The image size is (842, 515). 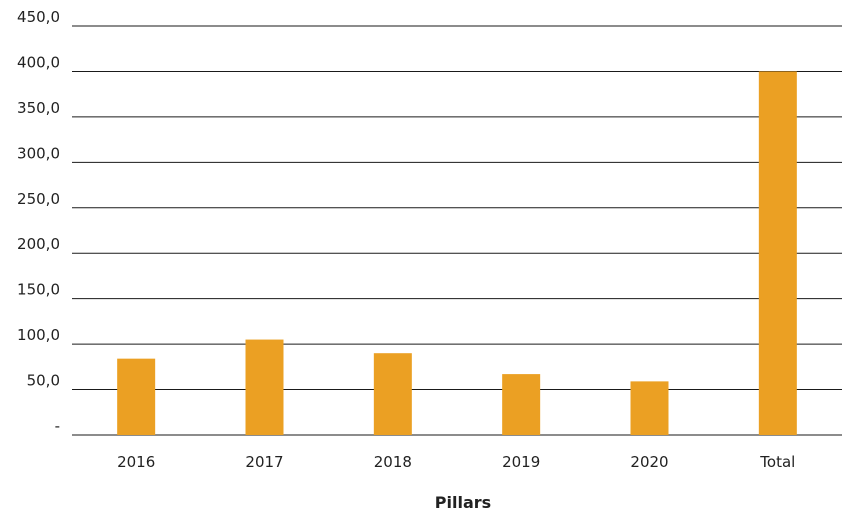 What do you see at coordinates (264, 387) in the screenshot?
I see `bar-2017` at bounding box center [264, 387].